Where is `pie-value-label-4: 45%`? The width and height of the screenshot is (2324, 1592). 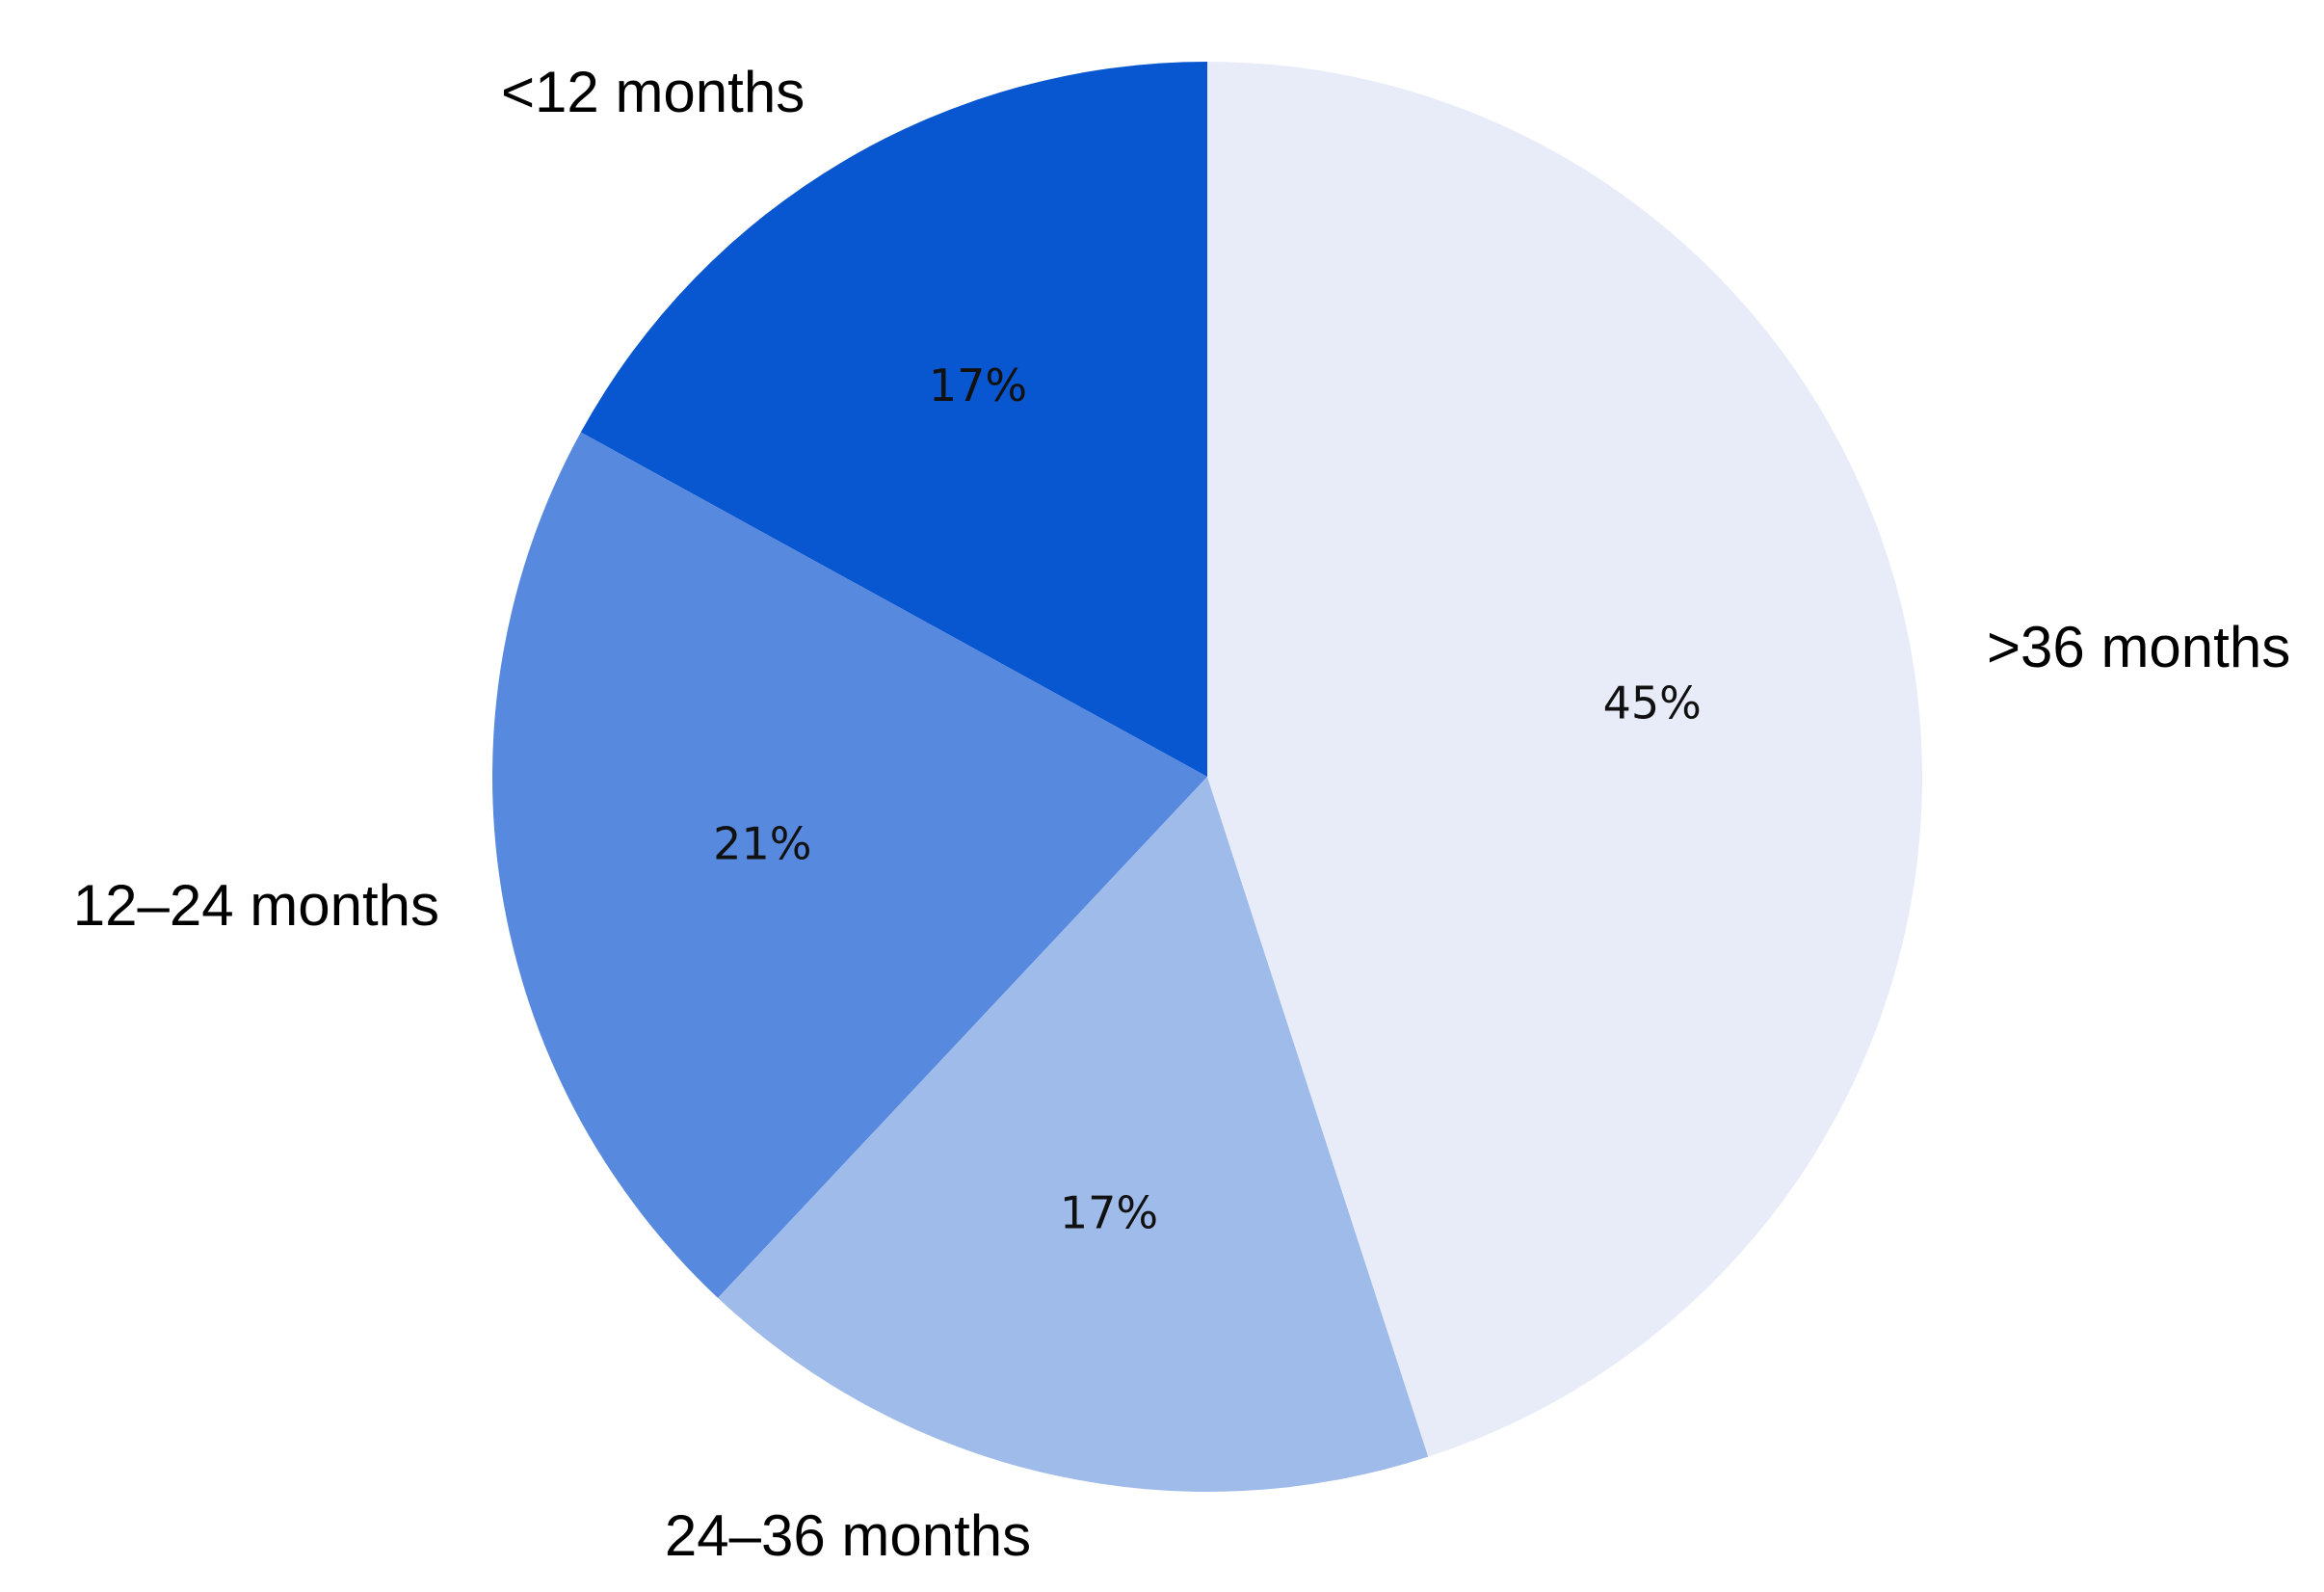
pie-value-label-4: 45% is located at coordinates (1653, 703).